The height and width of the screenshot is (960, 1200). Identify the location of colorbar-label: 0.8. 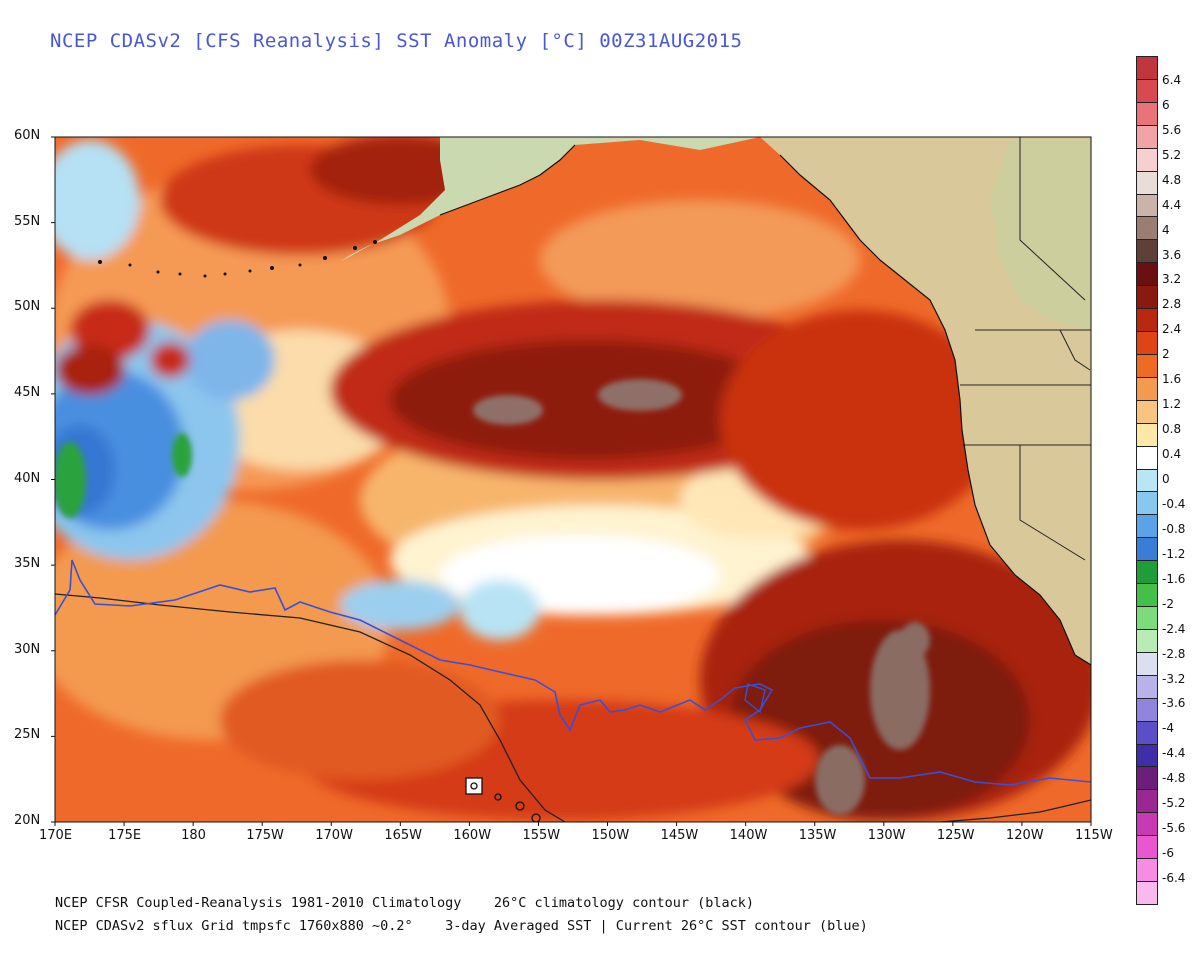
(1172, 429).